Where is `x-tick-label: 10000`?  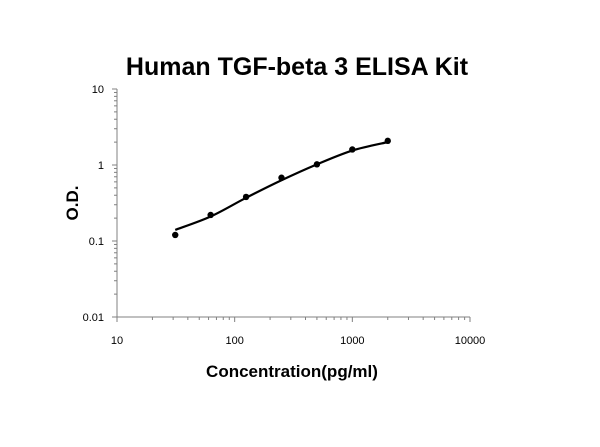 x-tick-label: 10000 is located at coordinates (470, 341).